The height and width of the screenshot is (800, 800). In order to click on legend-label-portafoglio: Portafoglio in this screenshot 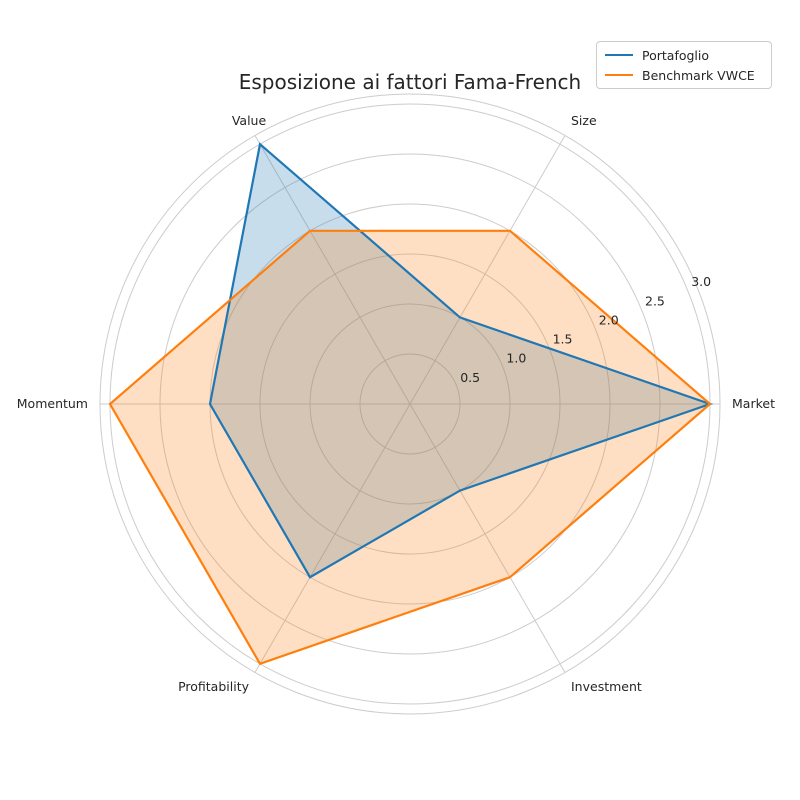, I will do `click(676, 55)`.